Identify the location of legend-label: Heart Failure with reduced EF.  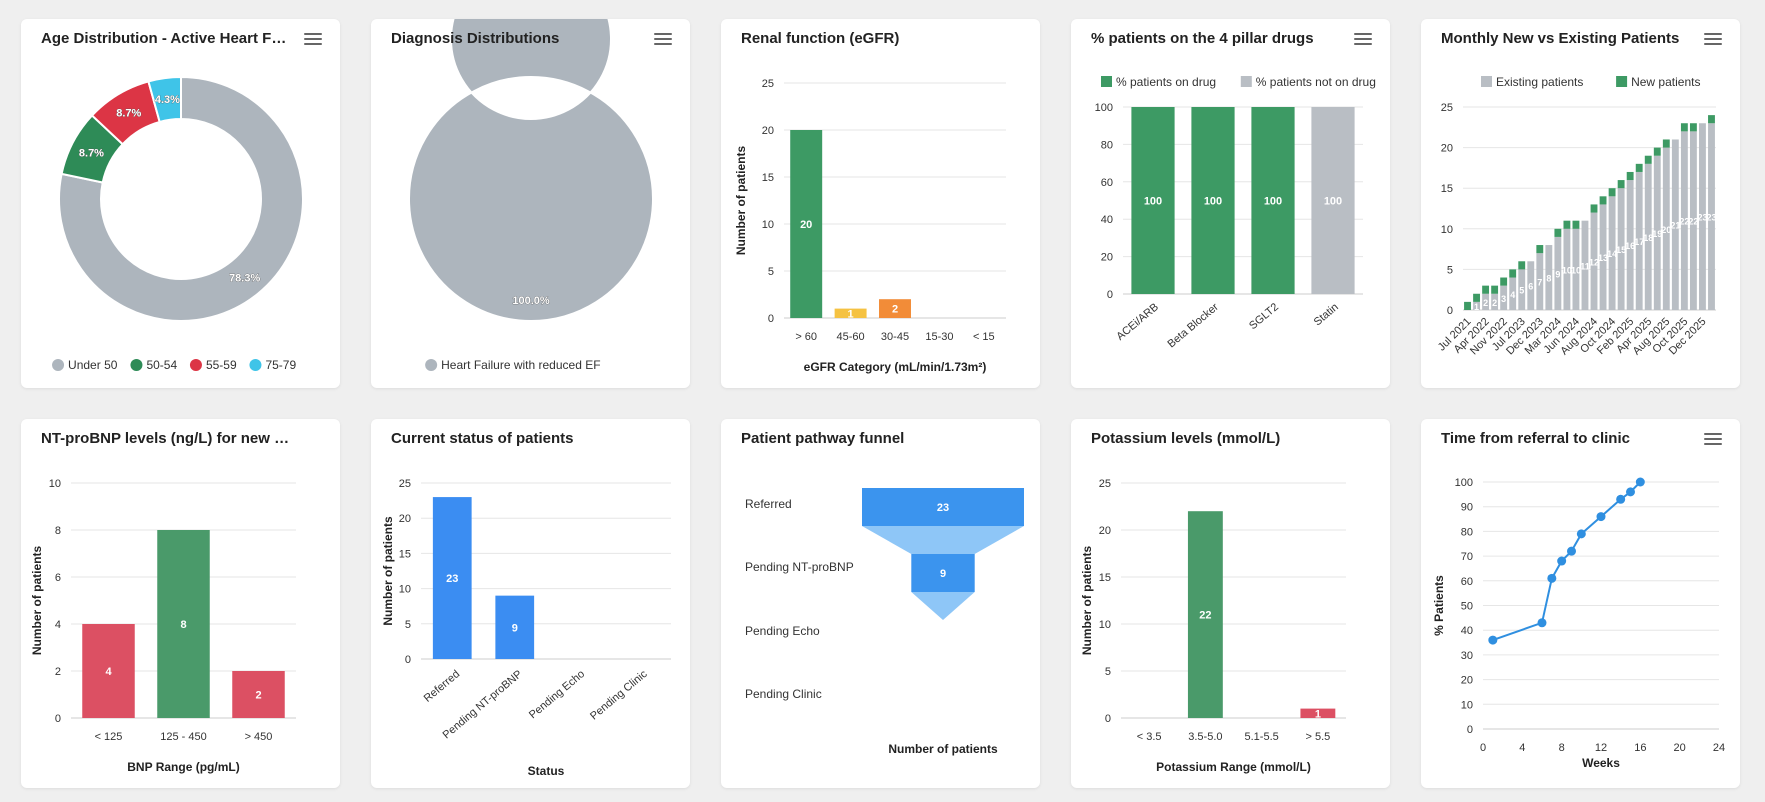
(520, 365).